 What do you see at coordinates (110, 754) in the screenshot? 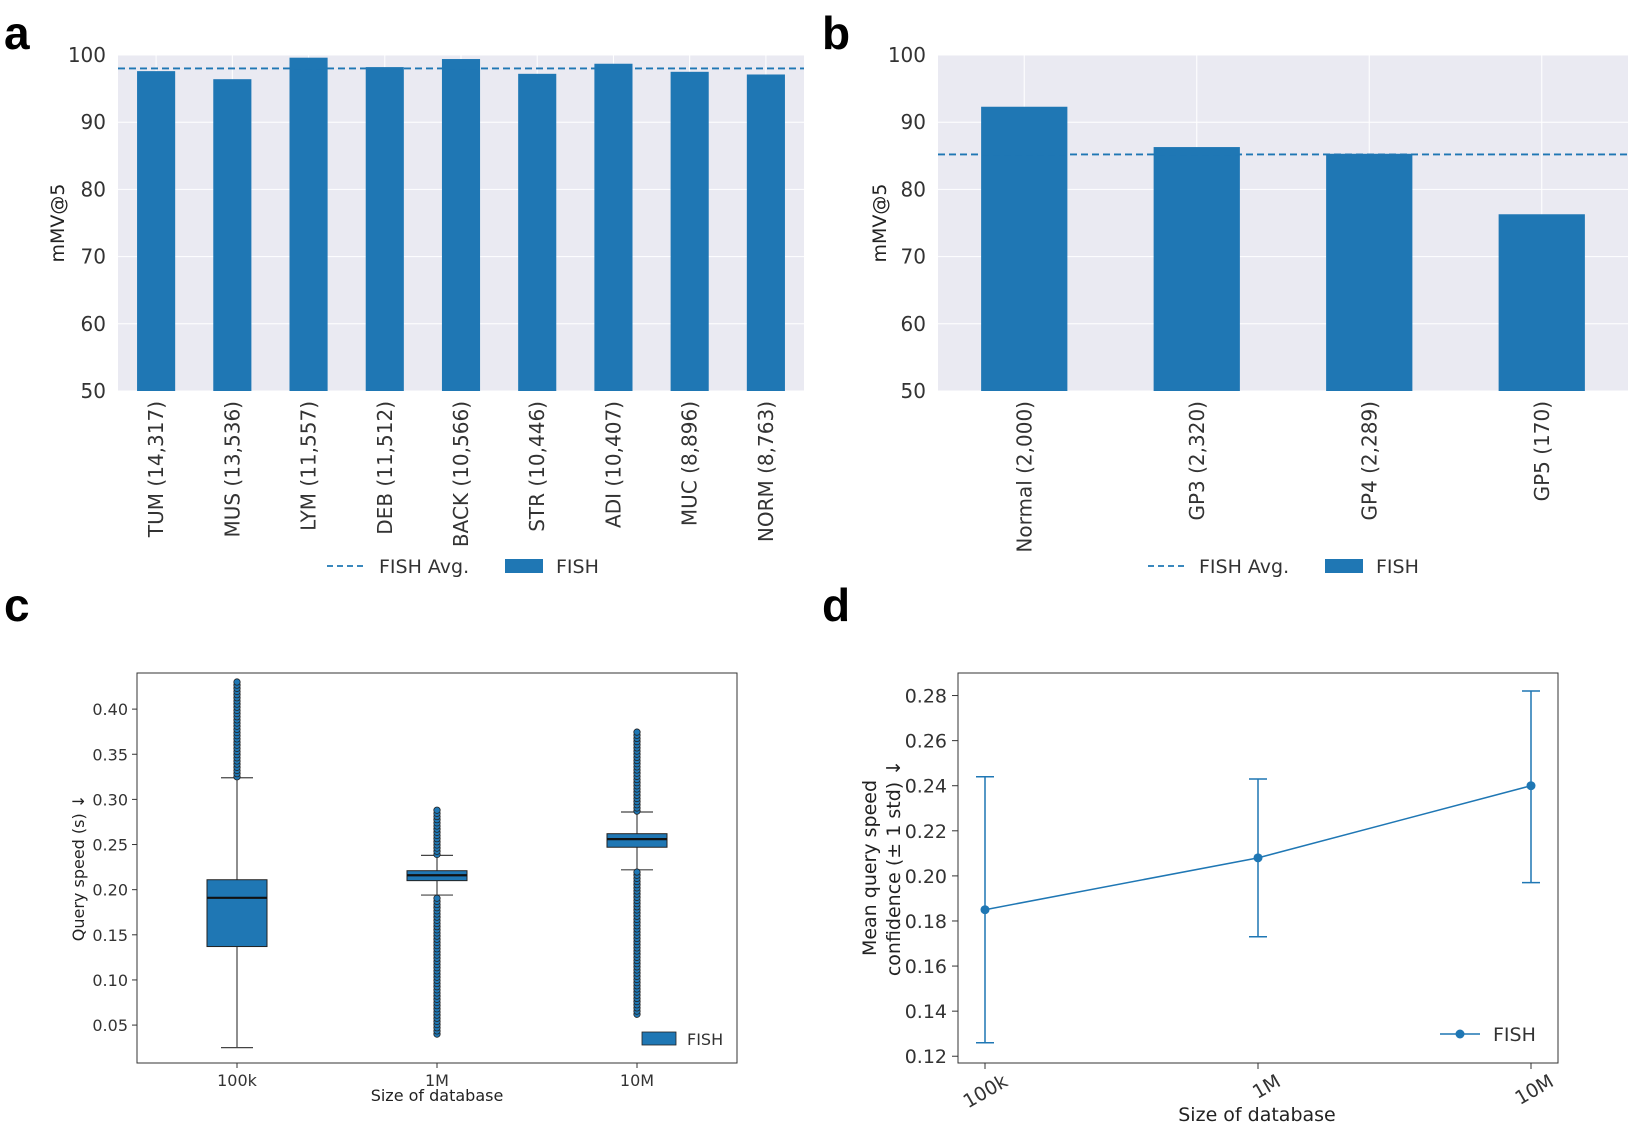
I see `y-tick-label-c: 0.35` at bounding box center [110, 754].